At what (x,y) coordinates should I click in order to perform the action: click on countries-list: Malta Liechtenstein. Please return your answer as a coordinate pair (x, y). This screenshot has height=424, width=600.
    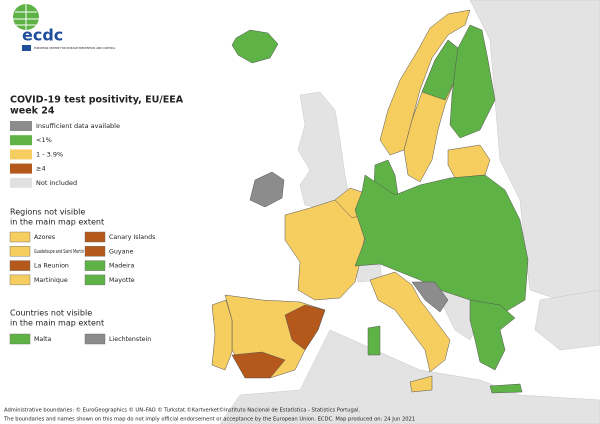
    Looking at the image, I should click on (80, 339).